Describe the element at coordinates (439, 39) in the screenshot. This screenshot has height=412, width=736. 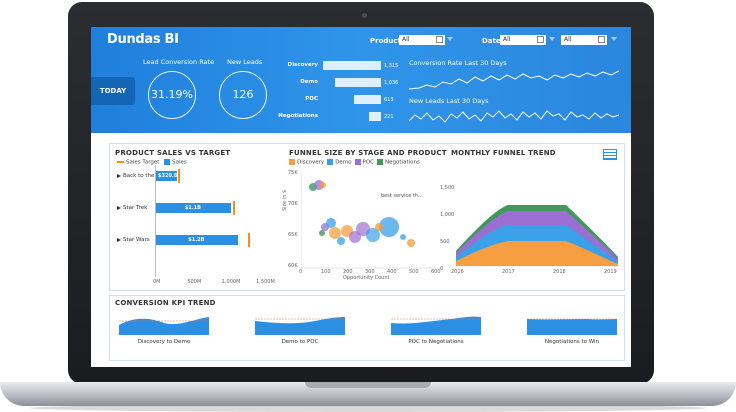
I see `filter-icon` at that location.